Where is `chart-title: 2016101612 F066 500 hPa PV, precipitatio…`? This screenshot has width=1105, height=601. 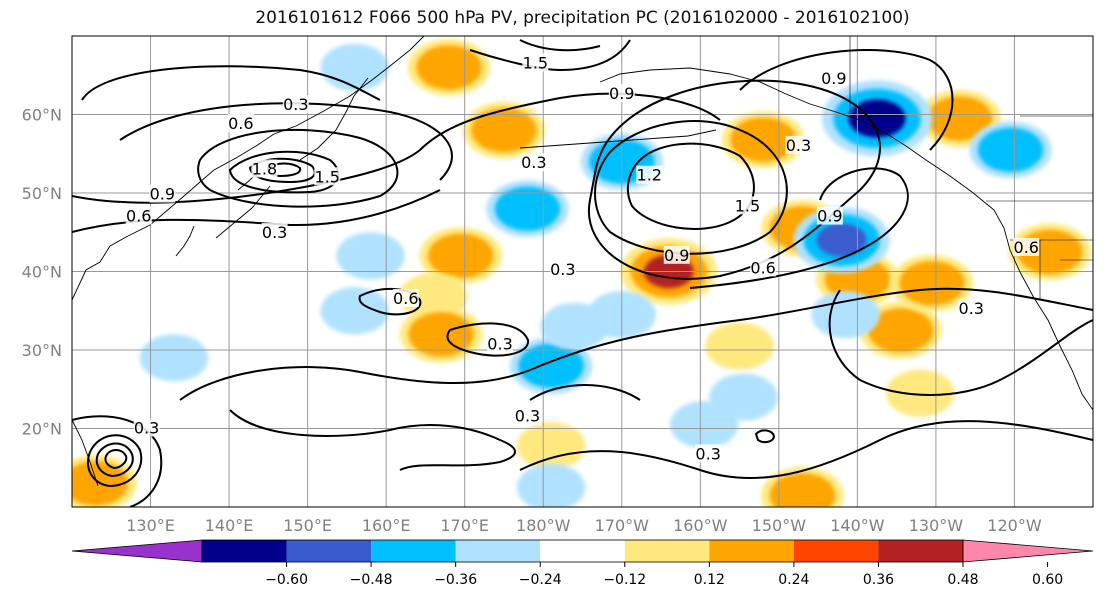 chart-title: 2016101612 F066 500 hPa PV, precipitatio… is located at coordinates (582, 18).